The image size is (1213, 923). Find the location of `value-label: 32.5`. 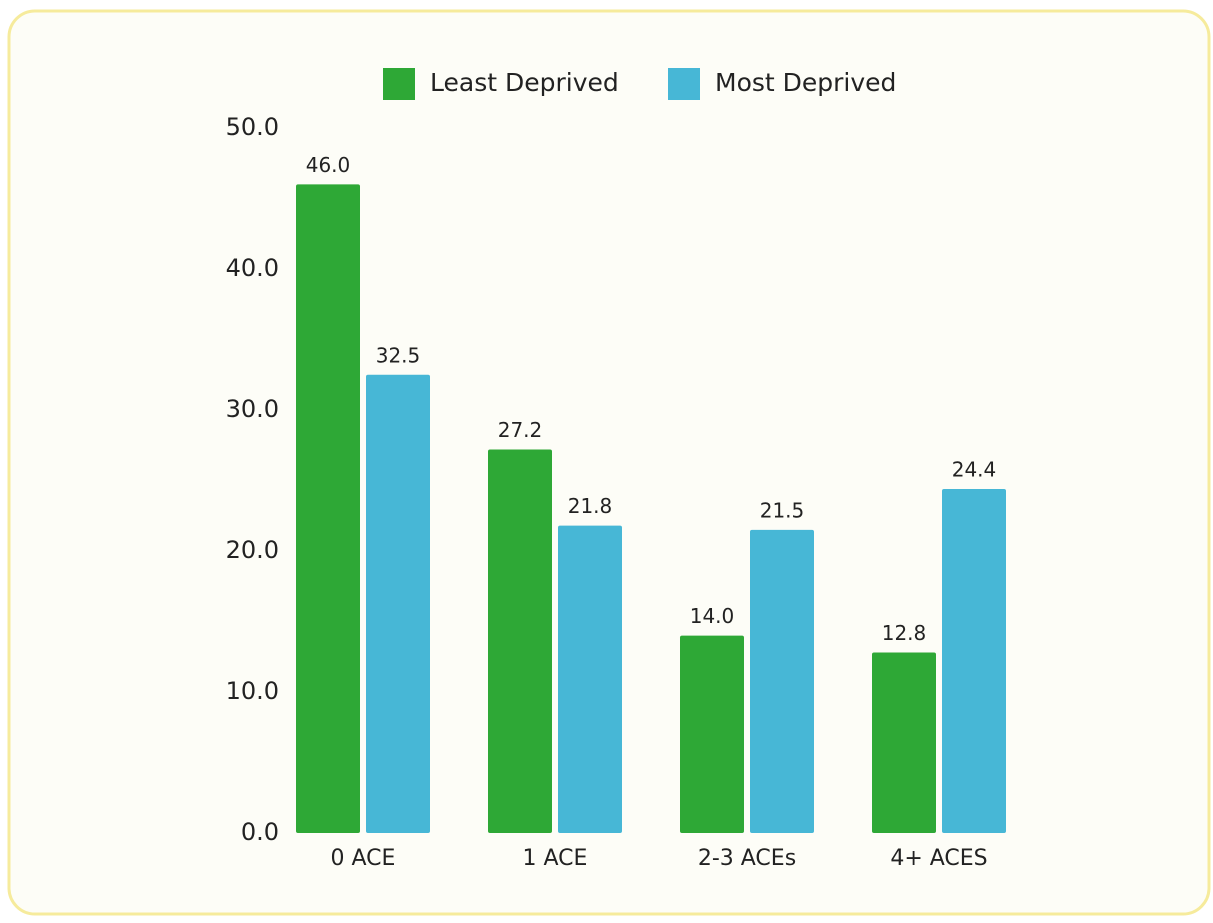

value-label: 32.5 is located at coordinates (398, 355).